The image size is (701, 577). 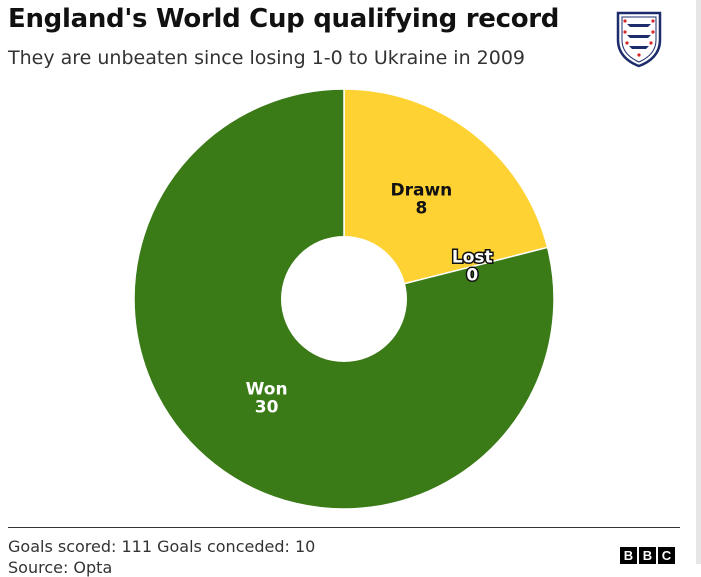 I want to click on slice-label-drawn-name: Drawn, so click(x=422, y=191).